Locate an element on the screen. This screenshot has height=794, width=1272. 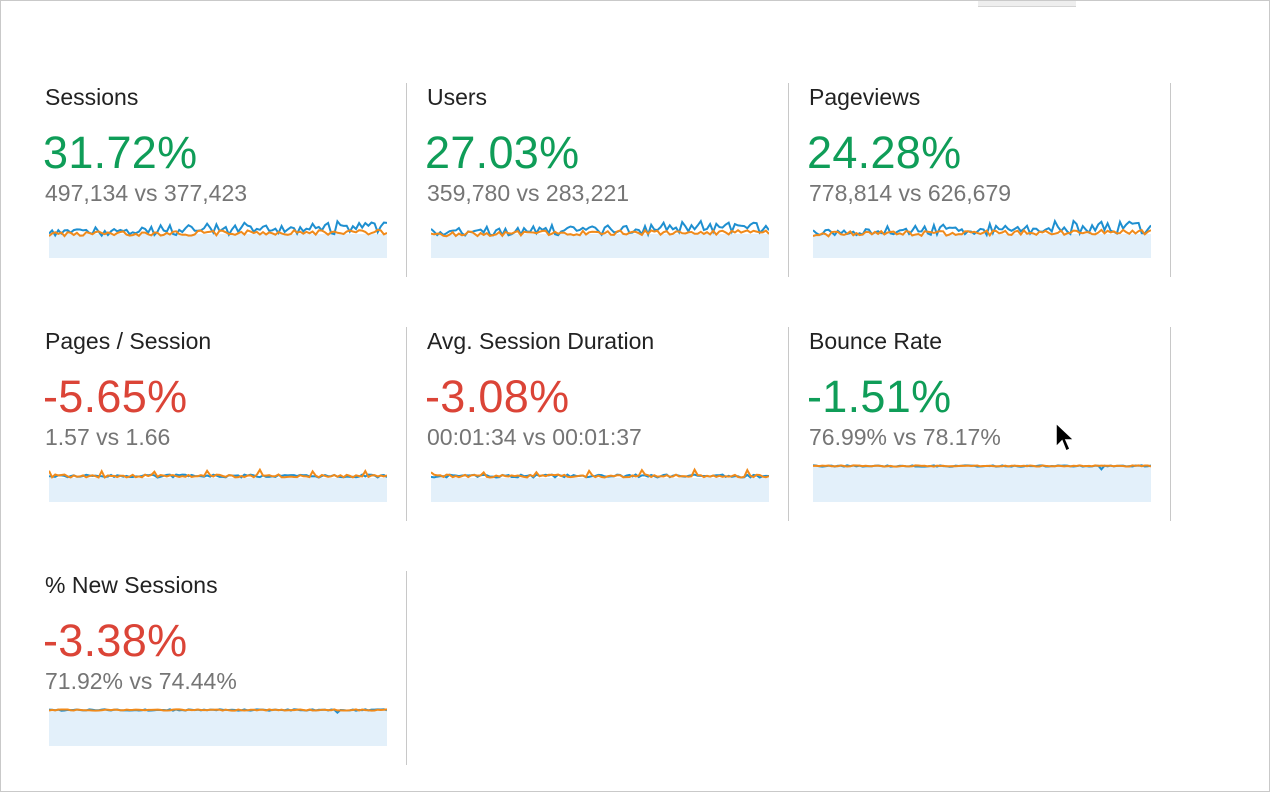
metric-card-sessions: Sessions 31.72% 497,134 vs 377,423 is located at coordinates (216, 180).